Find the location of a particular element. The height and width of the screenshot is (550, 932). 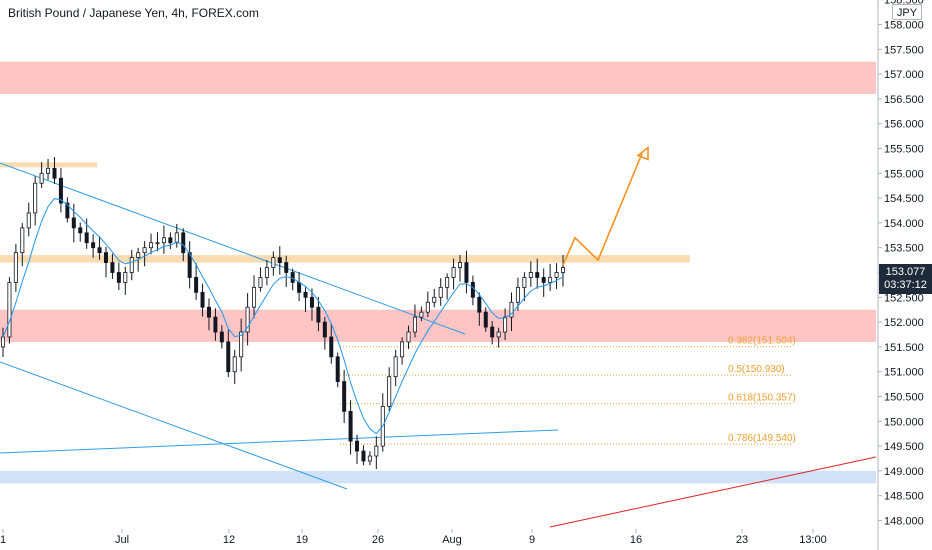

fib-level-label: 0.786(149.540) is located at coordinates (762, 438).